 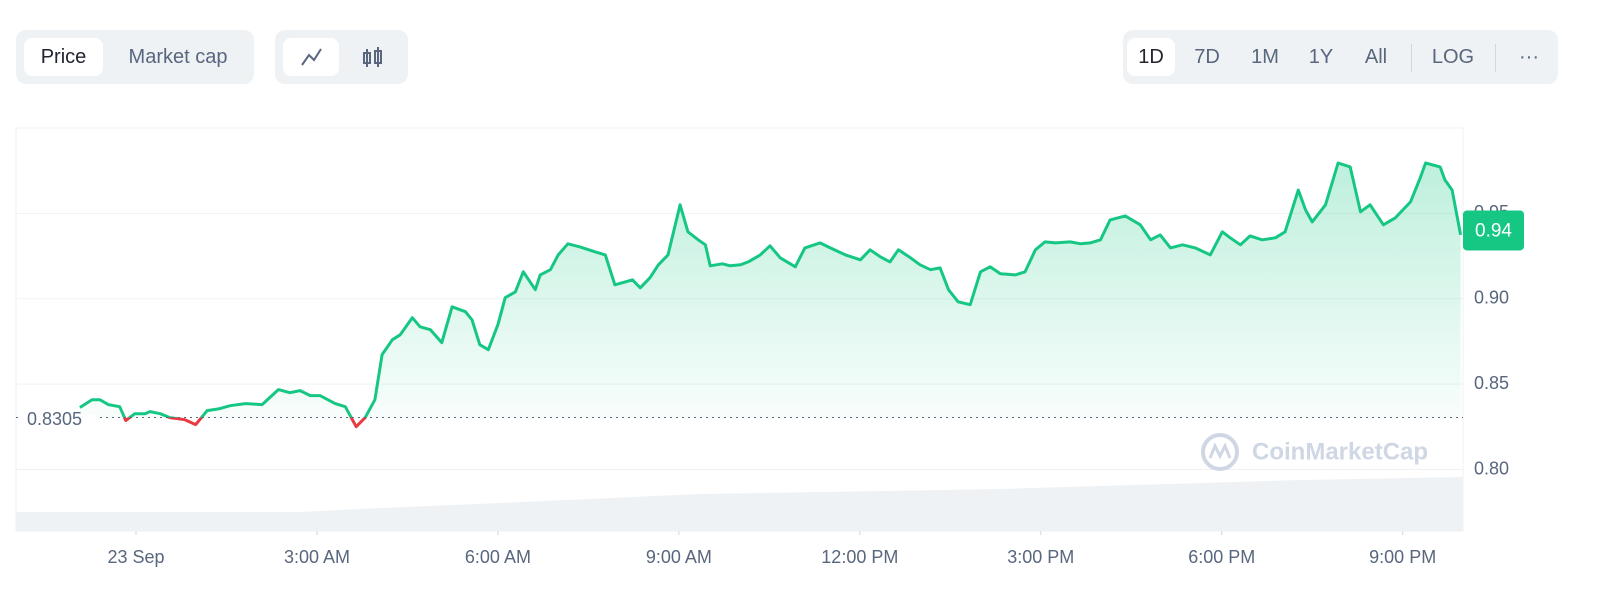 I want to click on log-button: LOG, so click(x=1453, y=57).